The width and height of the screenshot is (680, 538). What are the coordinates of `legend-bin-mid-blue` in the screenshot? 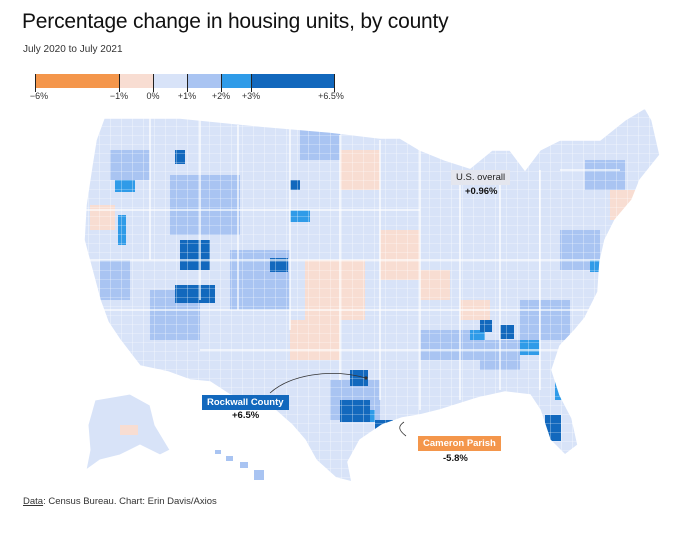 It's located at (236, 81).